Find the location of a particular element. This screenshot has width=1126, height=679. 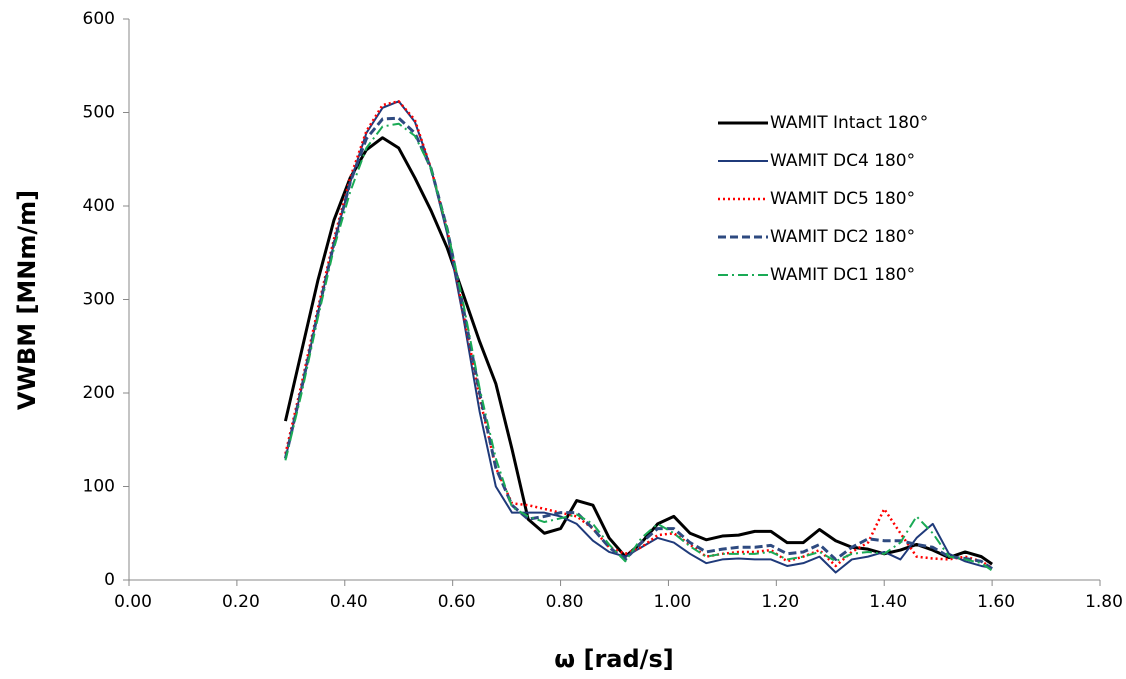

x-axis-title: ω [rad/s] is located at coordinates (613, 659).